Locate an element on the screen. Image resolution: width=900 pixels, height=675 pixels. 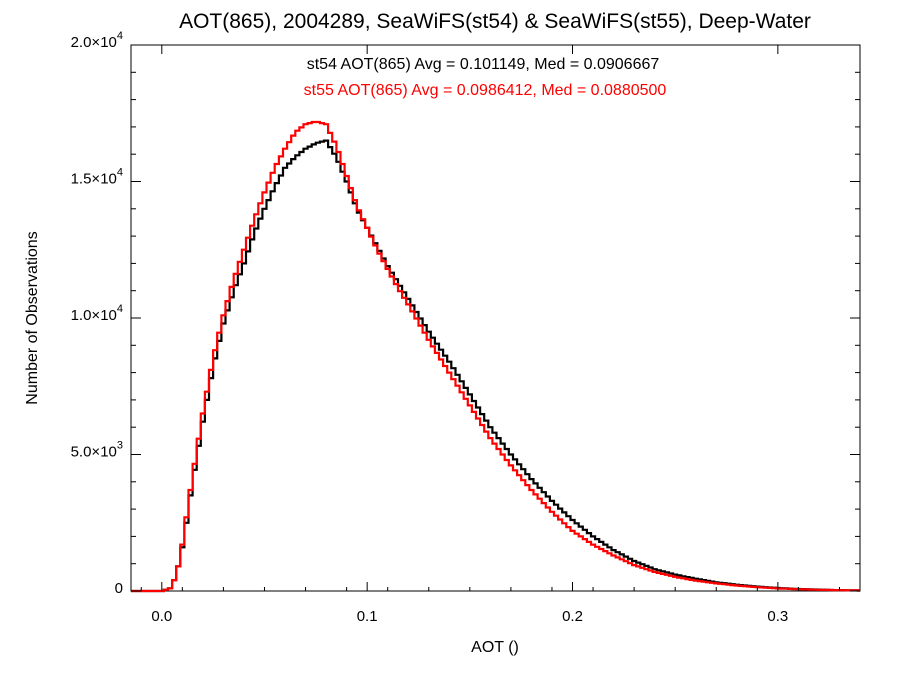
x-tick-label: 0.1 is located at coordinates (367, 616).